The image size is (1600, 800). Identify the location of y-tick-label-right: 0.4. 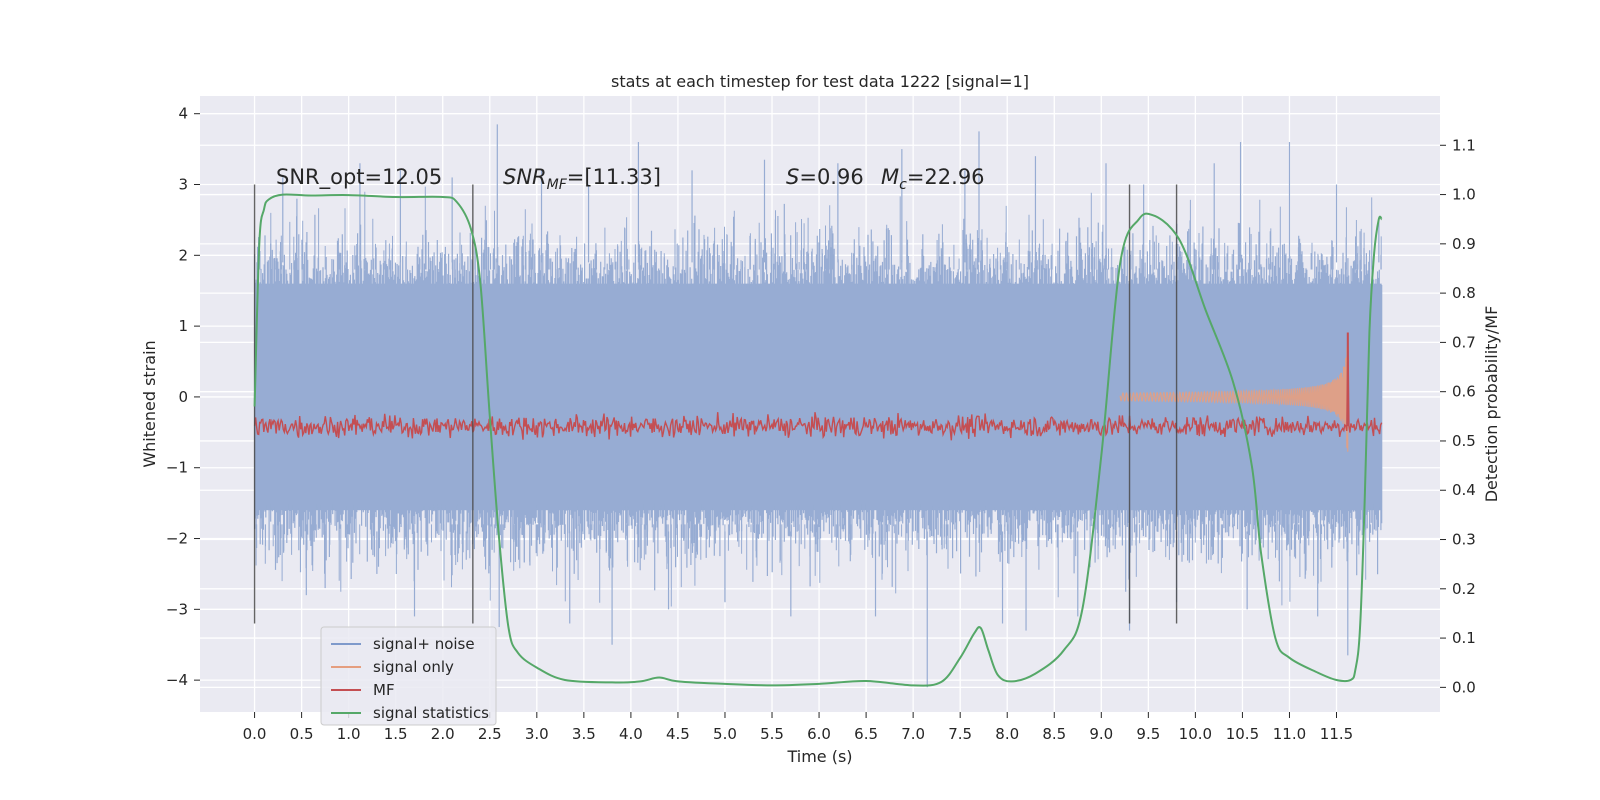
(1464, 490).